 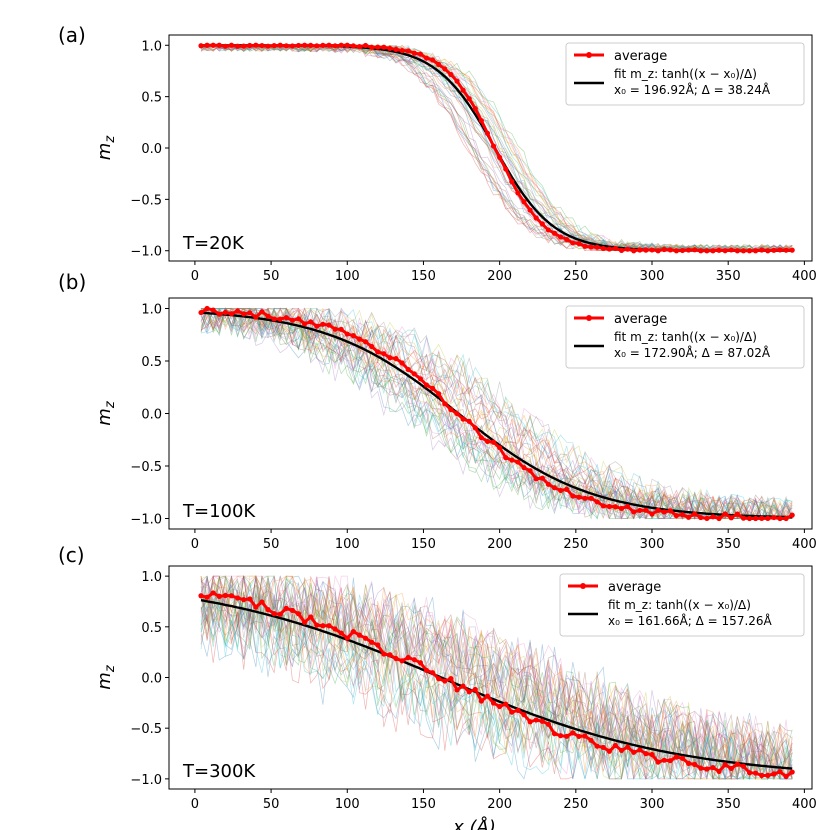 What do you see at coordinates (499, 544) in the screenshot?
I see `x-tick-label: 200` at bounding box center [499, 544].